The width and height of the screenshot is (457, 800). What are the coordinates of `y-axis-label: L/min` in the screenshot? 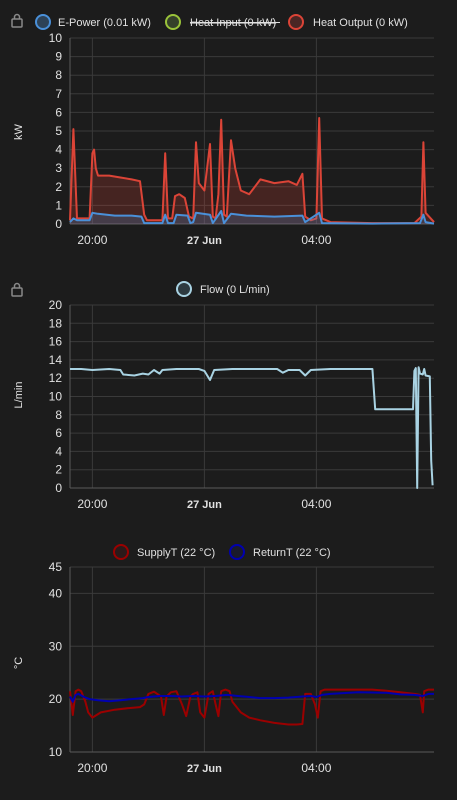 It's located at (19, 395).